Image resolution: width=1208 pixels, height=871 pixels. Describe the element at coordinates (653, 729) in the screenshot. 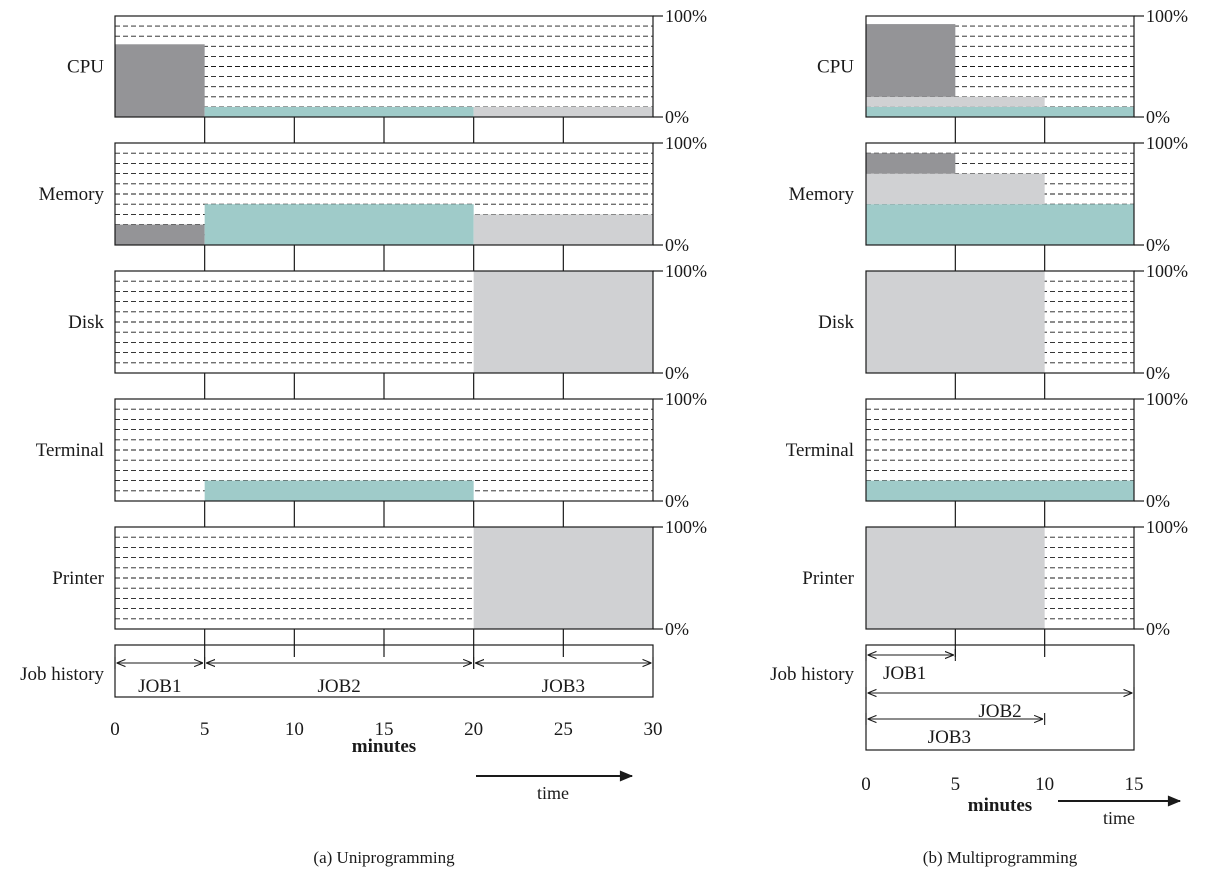

I see `x-tick-label: 30` at that location.